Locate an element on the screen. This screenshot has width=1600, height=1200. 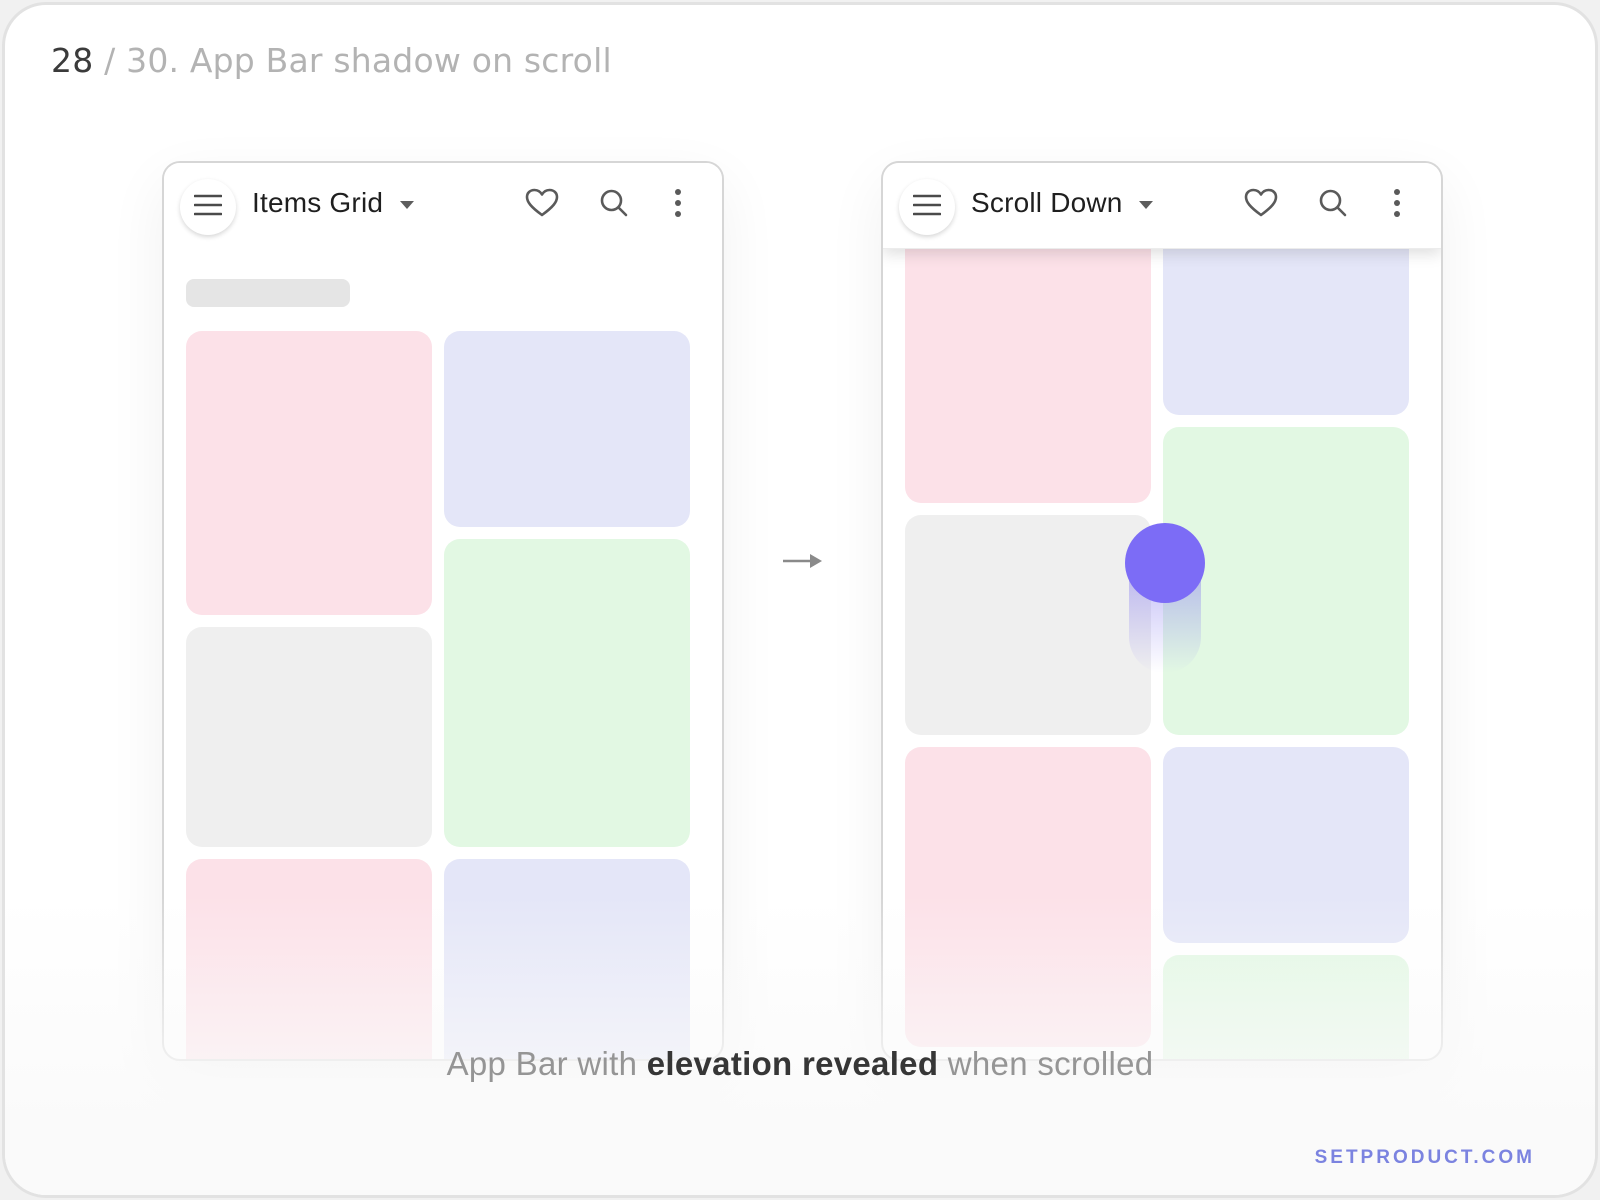
slide-title: 28 / 30. App Bar shadow on scroll is located at coordinates (331, 60).